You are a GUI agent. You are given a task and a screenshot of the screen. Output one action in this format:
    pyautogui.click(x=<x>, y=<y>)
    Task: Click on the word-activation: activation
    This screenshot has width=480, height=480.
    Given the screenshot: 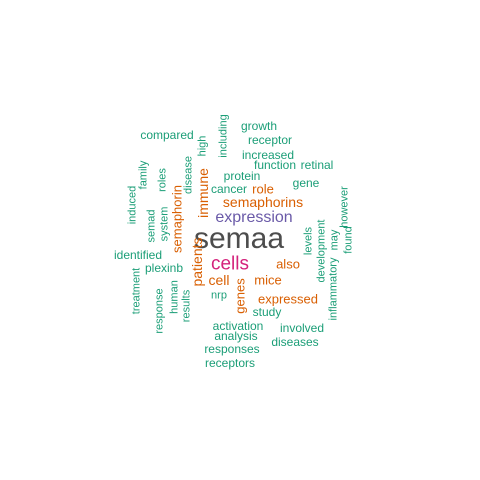 What is the action you would take?
    pyautogui.click(x=238, y=326)
    